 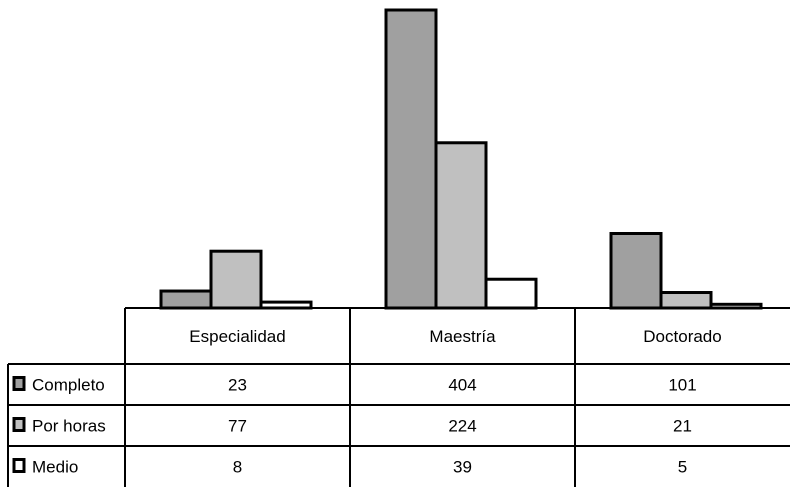 I want to click on category-label: Especialidad, so click(x=237, y=336).